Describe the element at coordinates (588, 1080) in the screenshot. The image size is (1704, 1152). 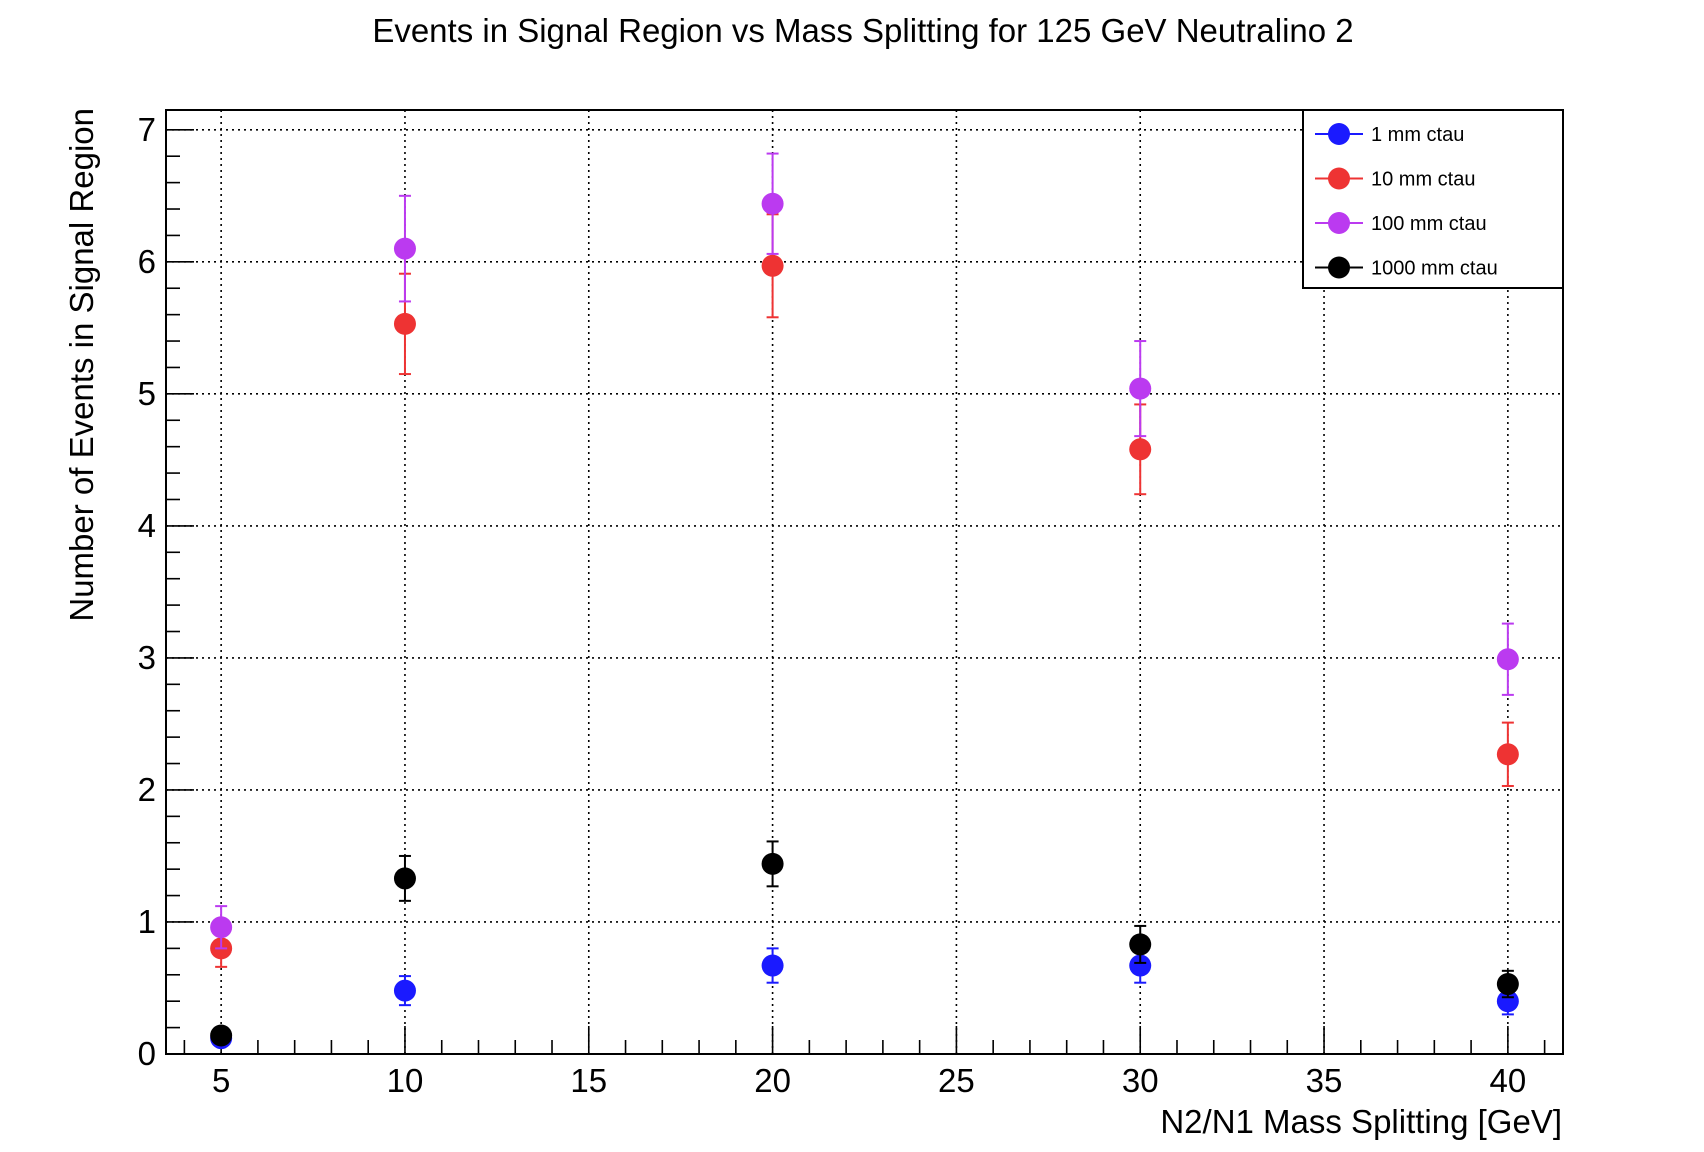
I see `x-tick-label: 15` at that location.